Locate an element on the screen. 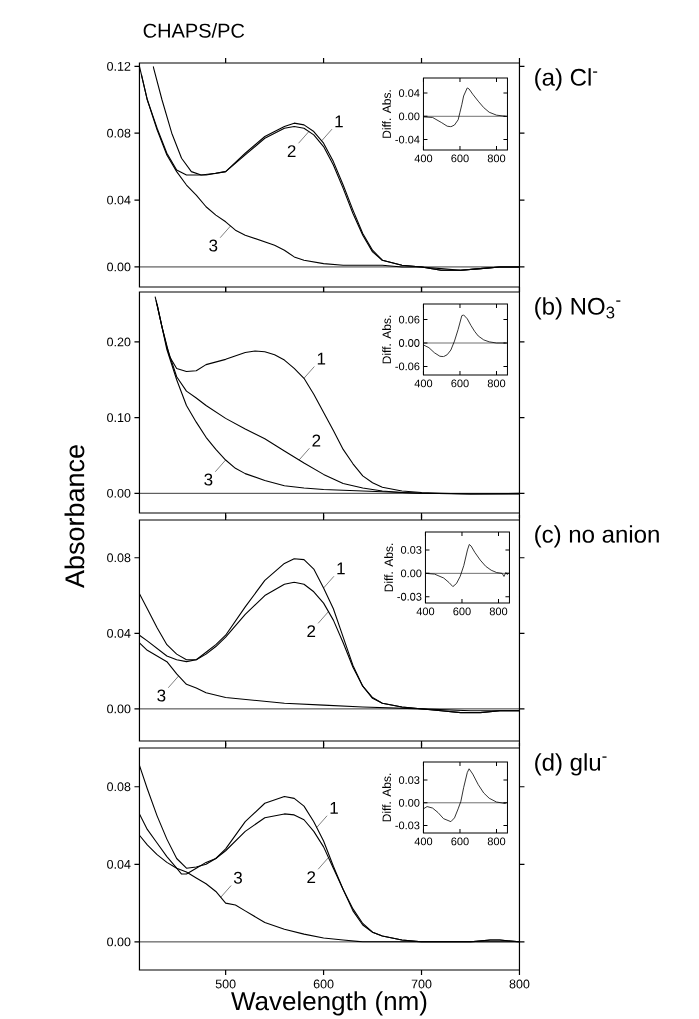 Image resolution: width=699 pixels, height=1019 pixels. chart-title: CHAPS/PC is located at coordinates (193, 30).